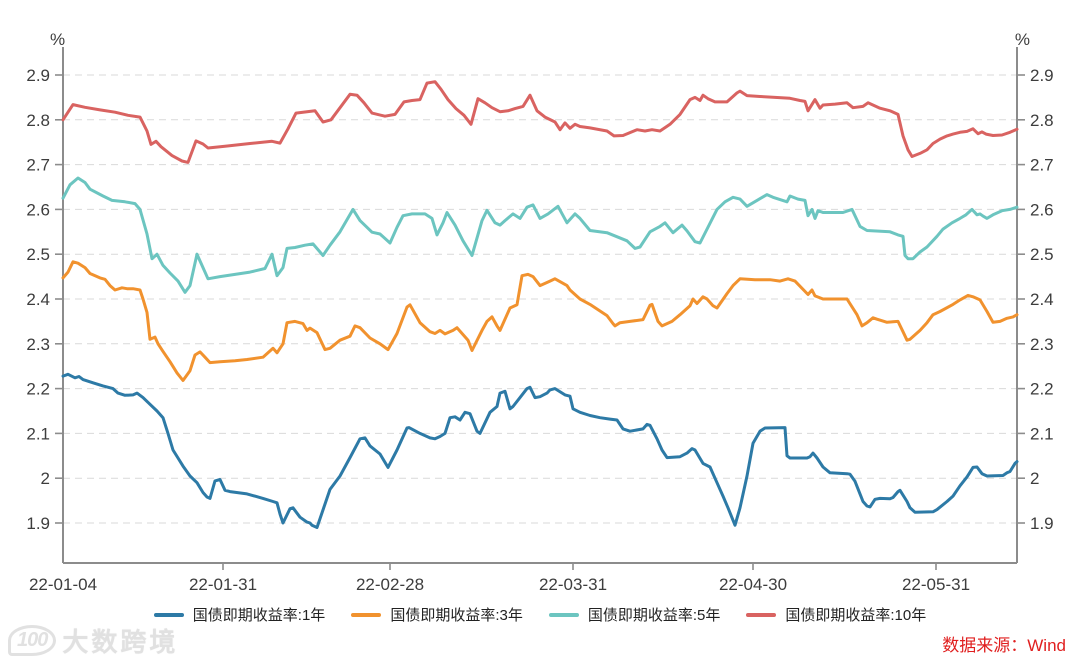  What do you see at coordinates (38, 344) in the screenshot?
I see `y-tick-label-left: 2.3` at bounding box center [38, 344].